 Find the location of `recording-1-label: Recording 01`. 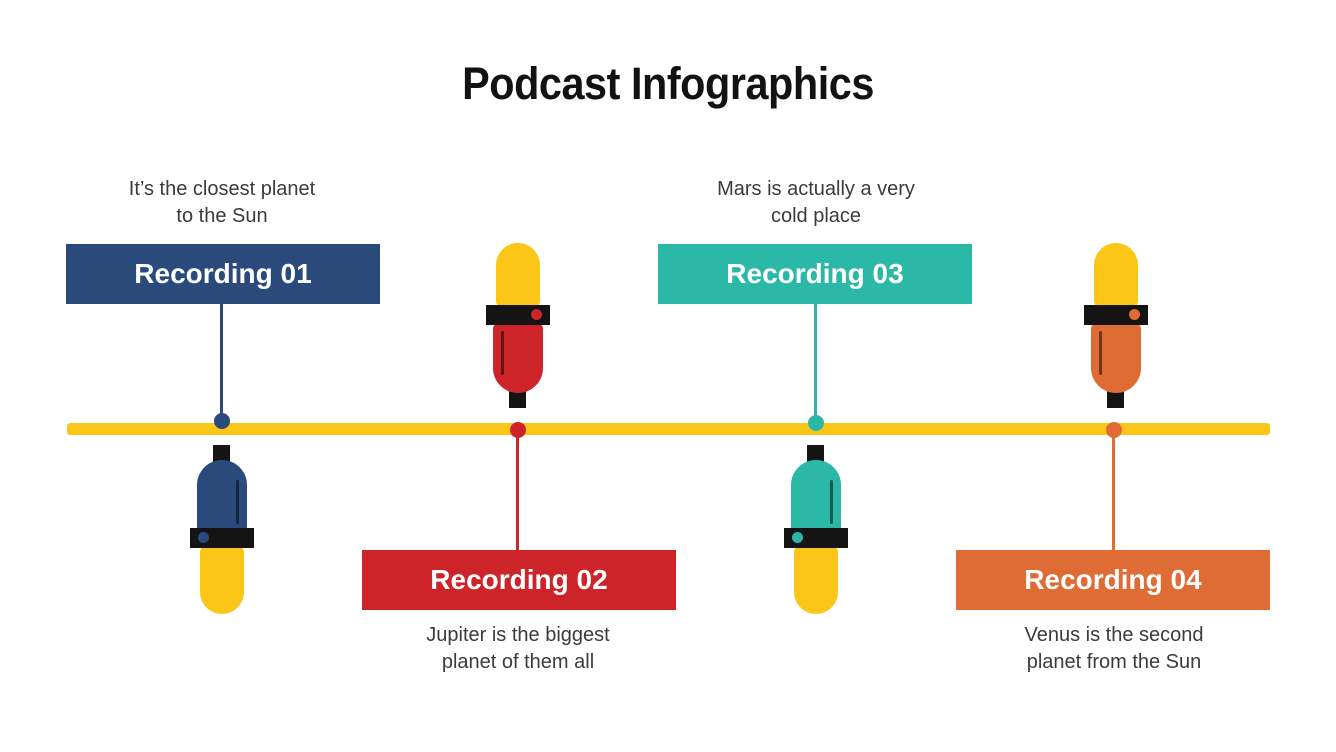

recording-1-label: Recording 01 is located at coordinates (223, 273).